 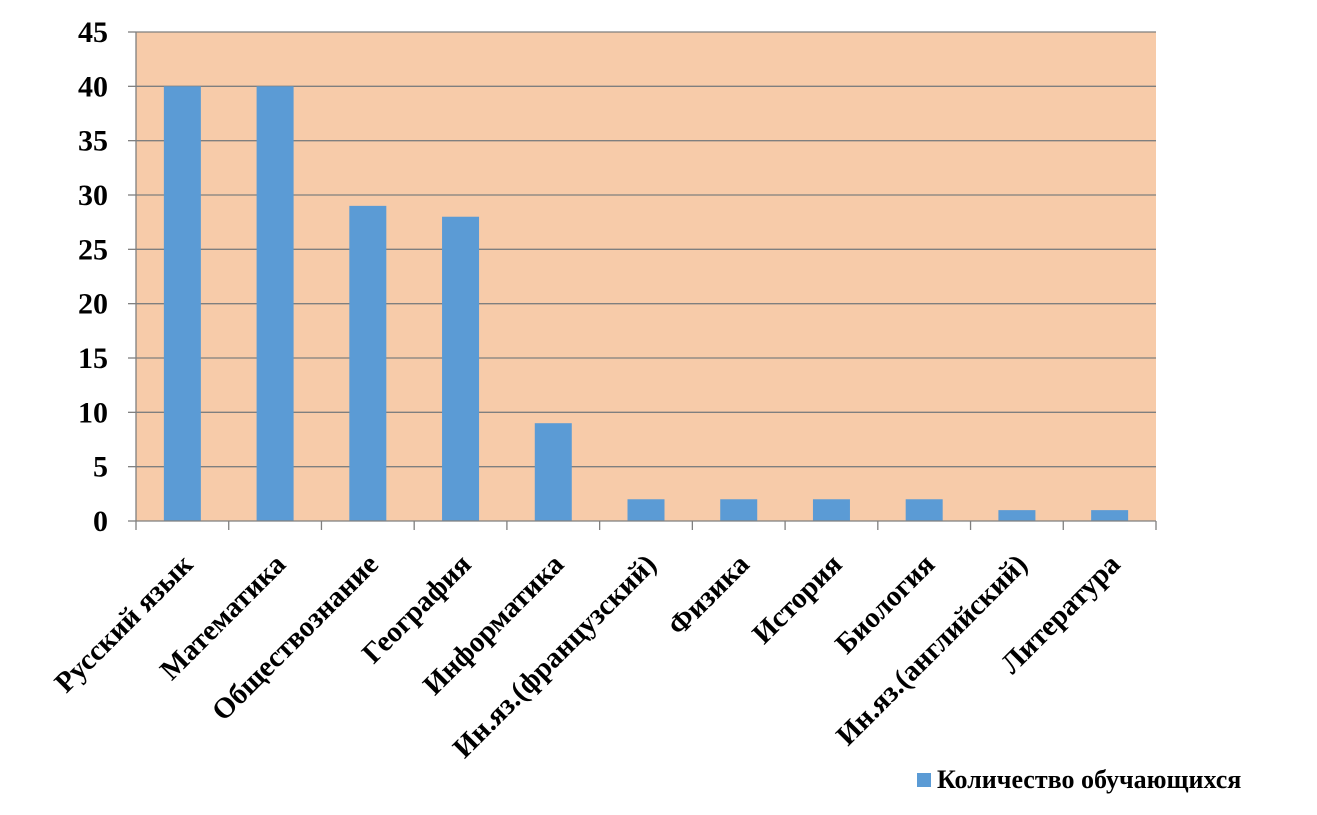 I want to click on x-tick-label: Обществознание, so click(x=295, y=637).